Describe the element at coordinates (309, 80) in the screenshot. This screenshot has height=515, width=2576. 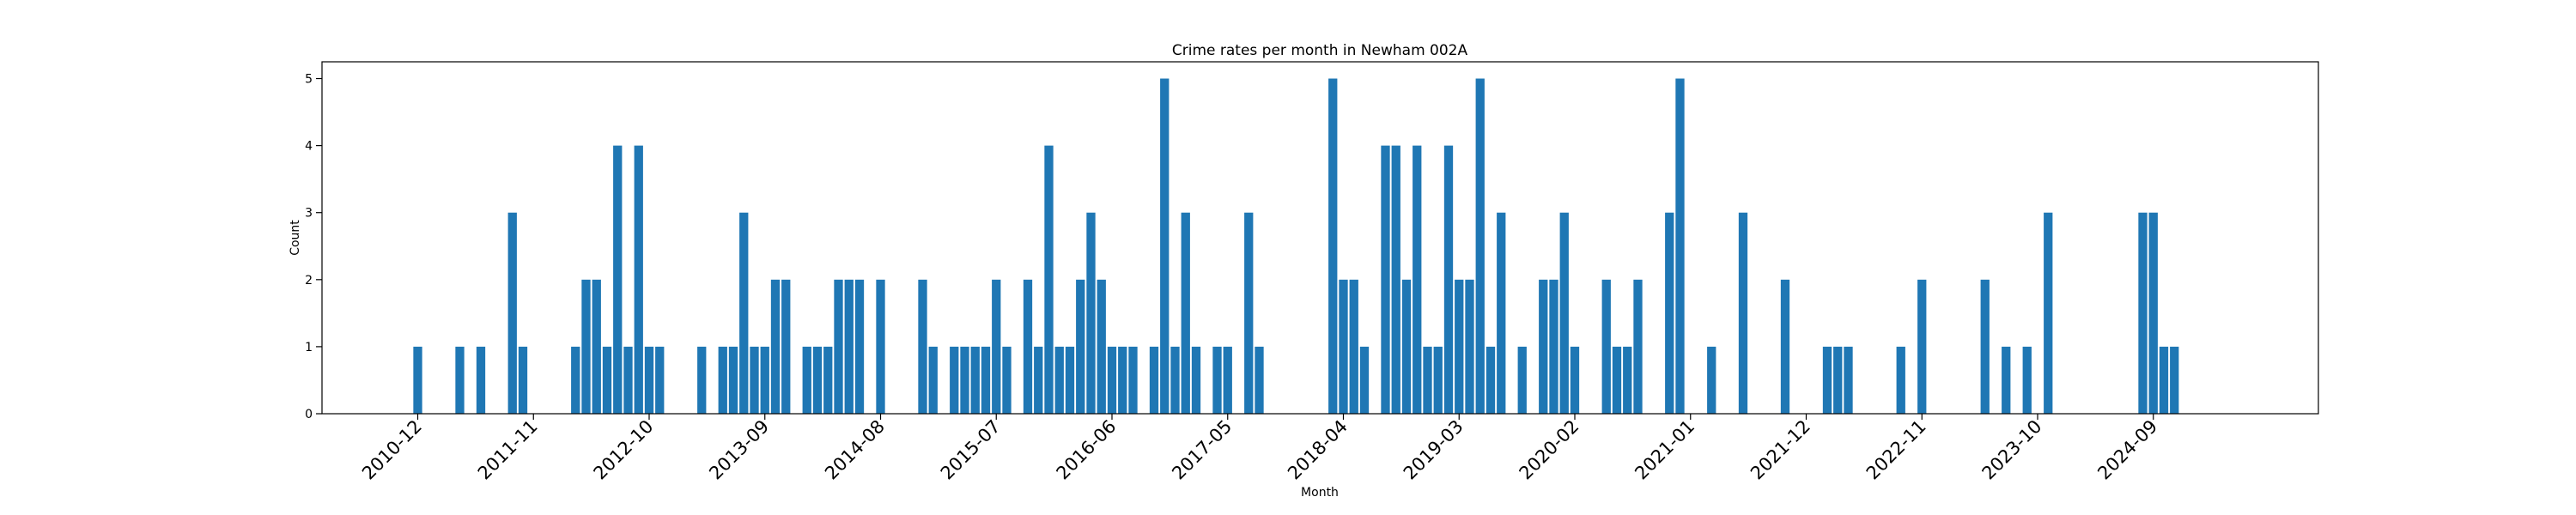
I see `y-tick-label-5: 5` at that location.